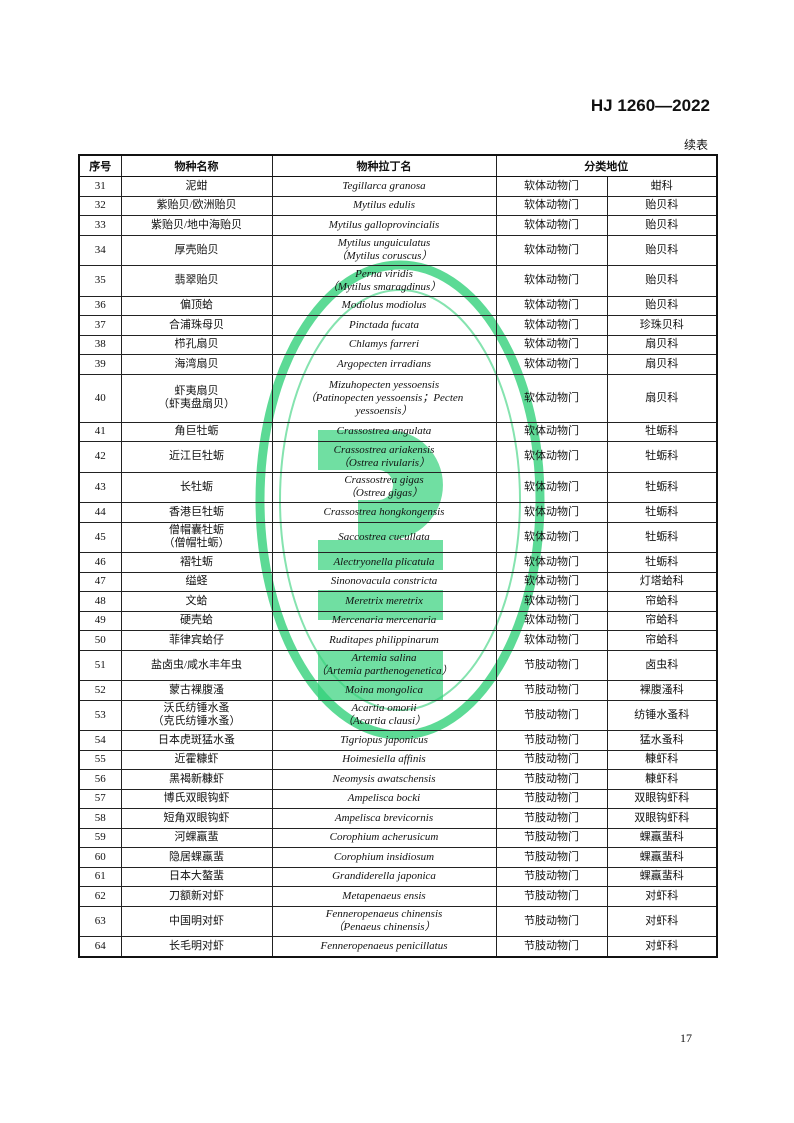 The image size is (794, 1123). I want to click on latin-name-synonym-cont: yessoensis）, so click(384, 410).